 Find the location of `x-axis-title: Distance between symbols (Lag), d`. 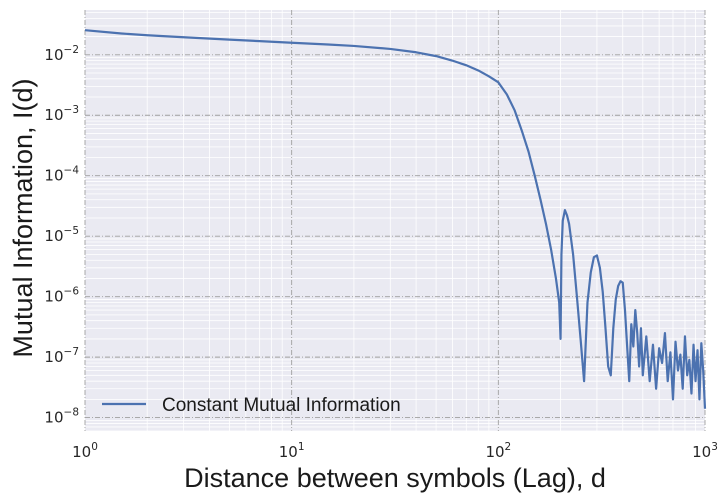

x-axis-title: Distance between symbols (Lag), d is located at coordinates (395, 478).